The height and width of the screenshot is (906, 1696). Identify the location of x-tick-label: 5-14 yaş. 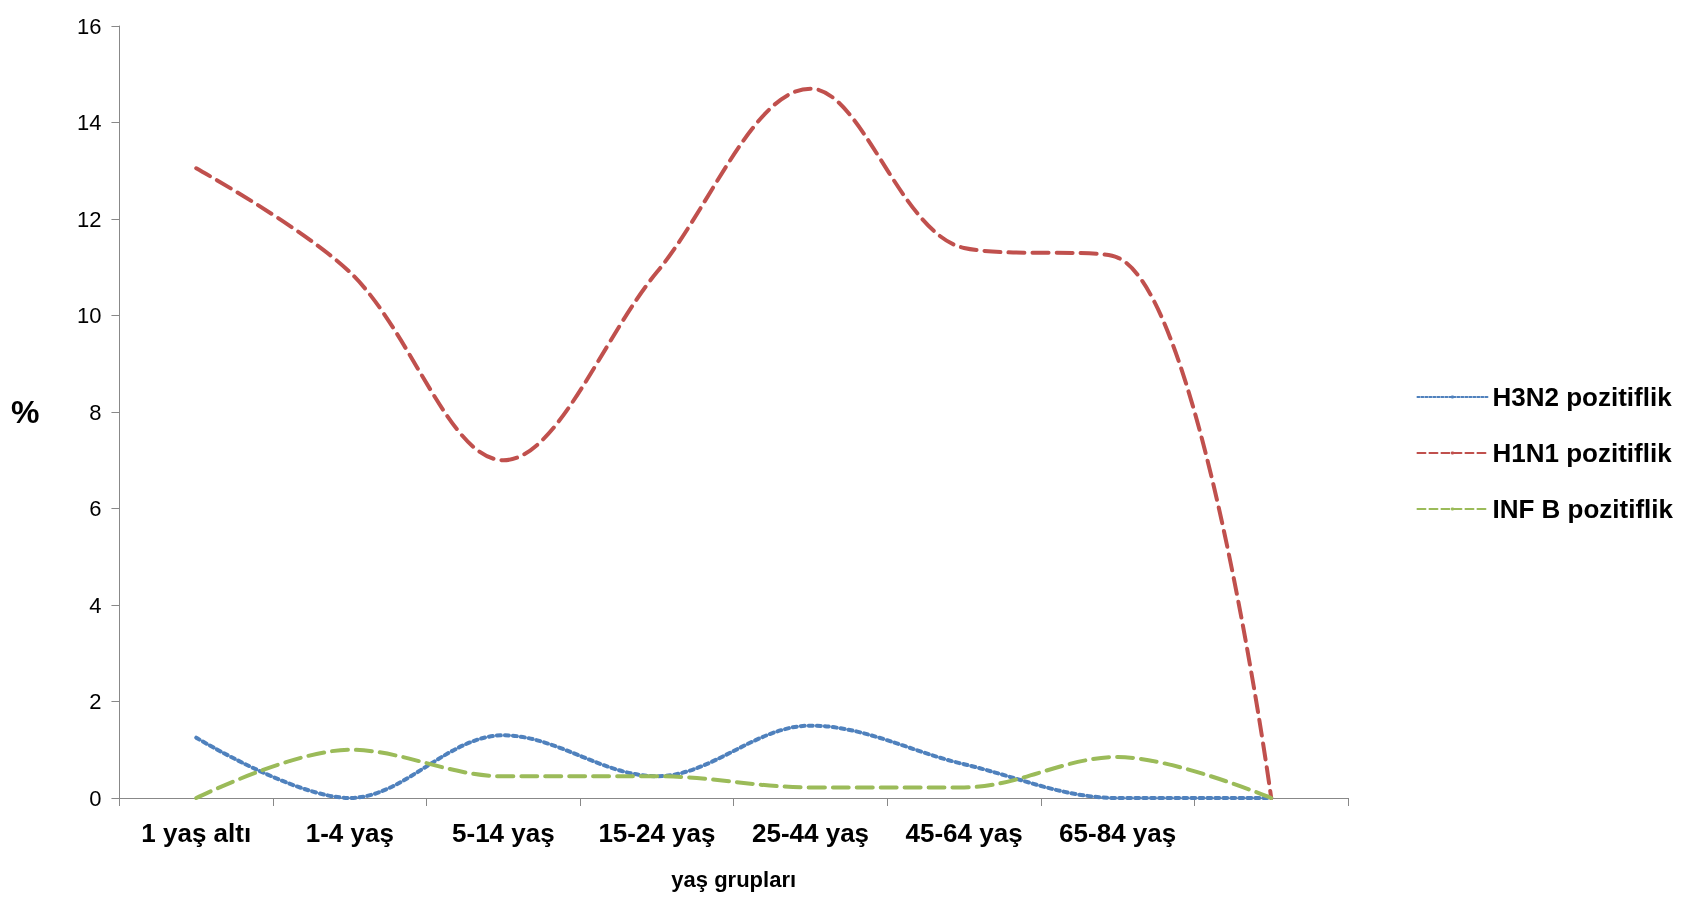
(503, 833).